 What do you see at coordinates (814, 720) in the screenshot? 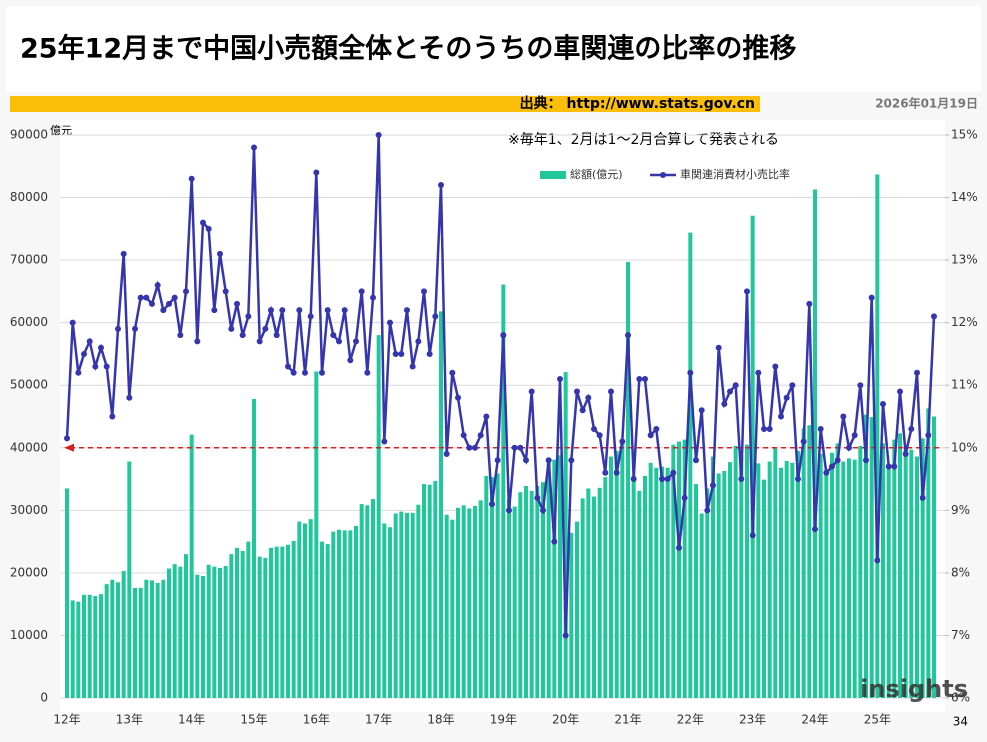
I see `x-tick-label: 24年` at bounding box center [814, 720].